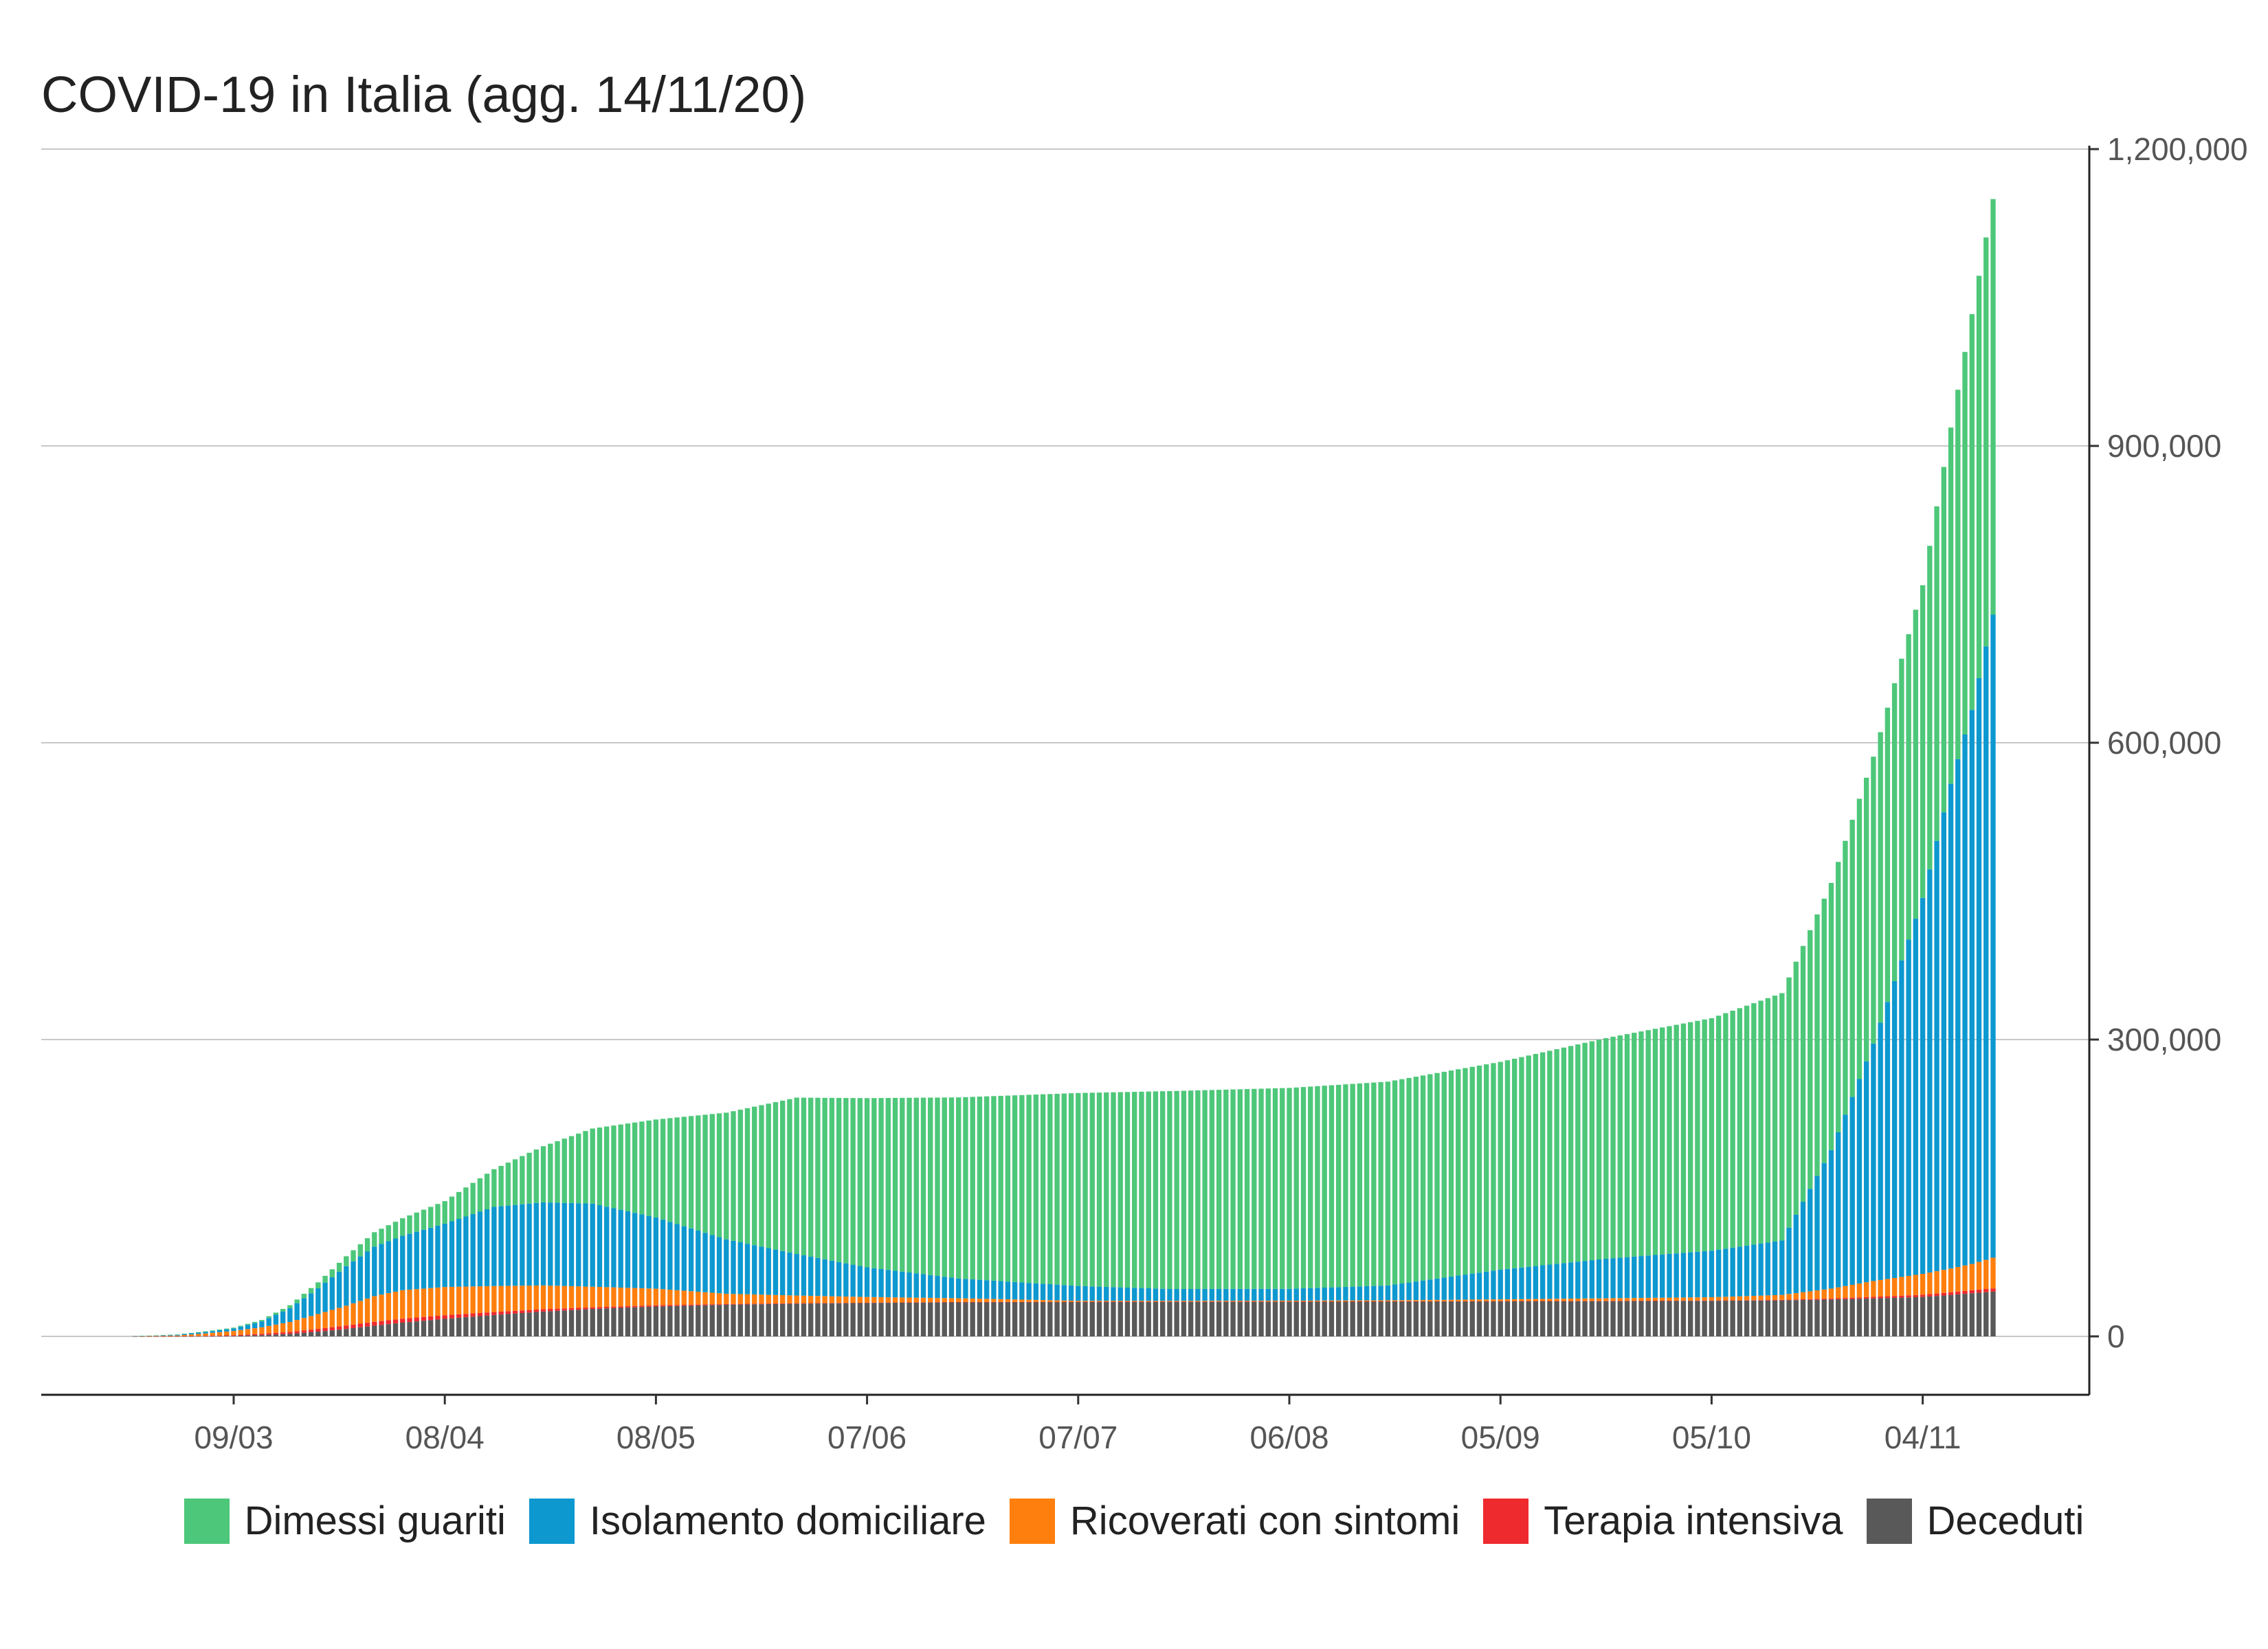  I want to click on chart-title: COVID-19 in Italia (agg. 14/11/20), so click(424, 94).